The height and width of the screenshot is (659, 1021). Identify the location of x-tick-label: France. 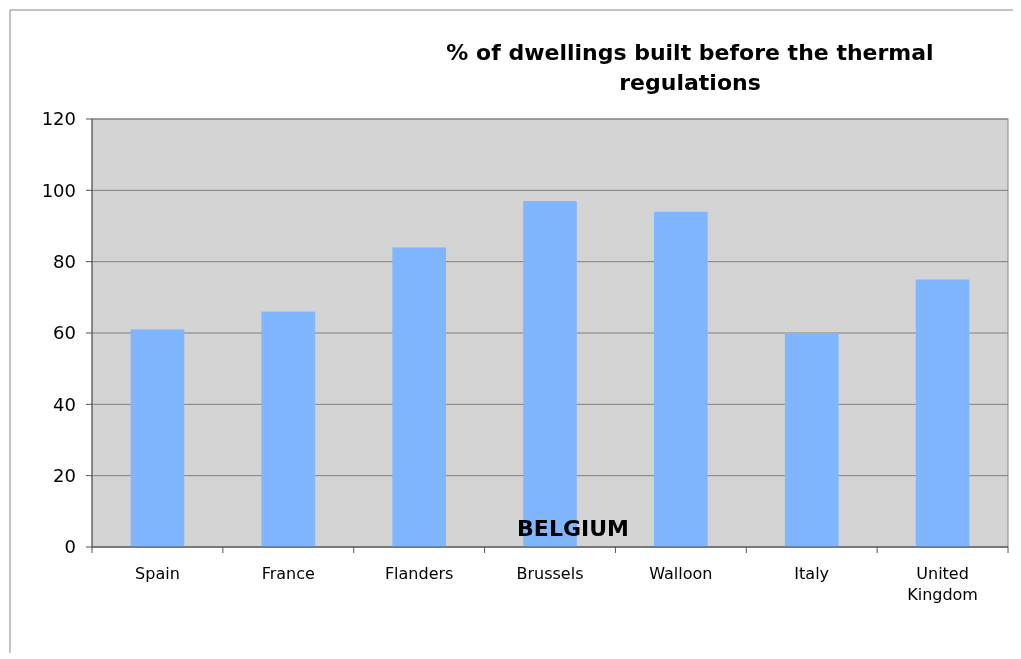
(288, 573).